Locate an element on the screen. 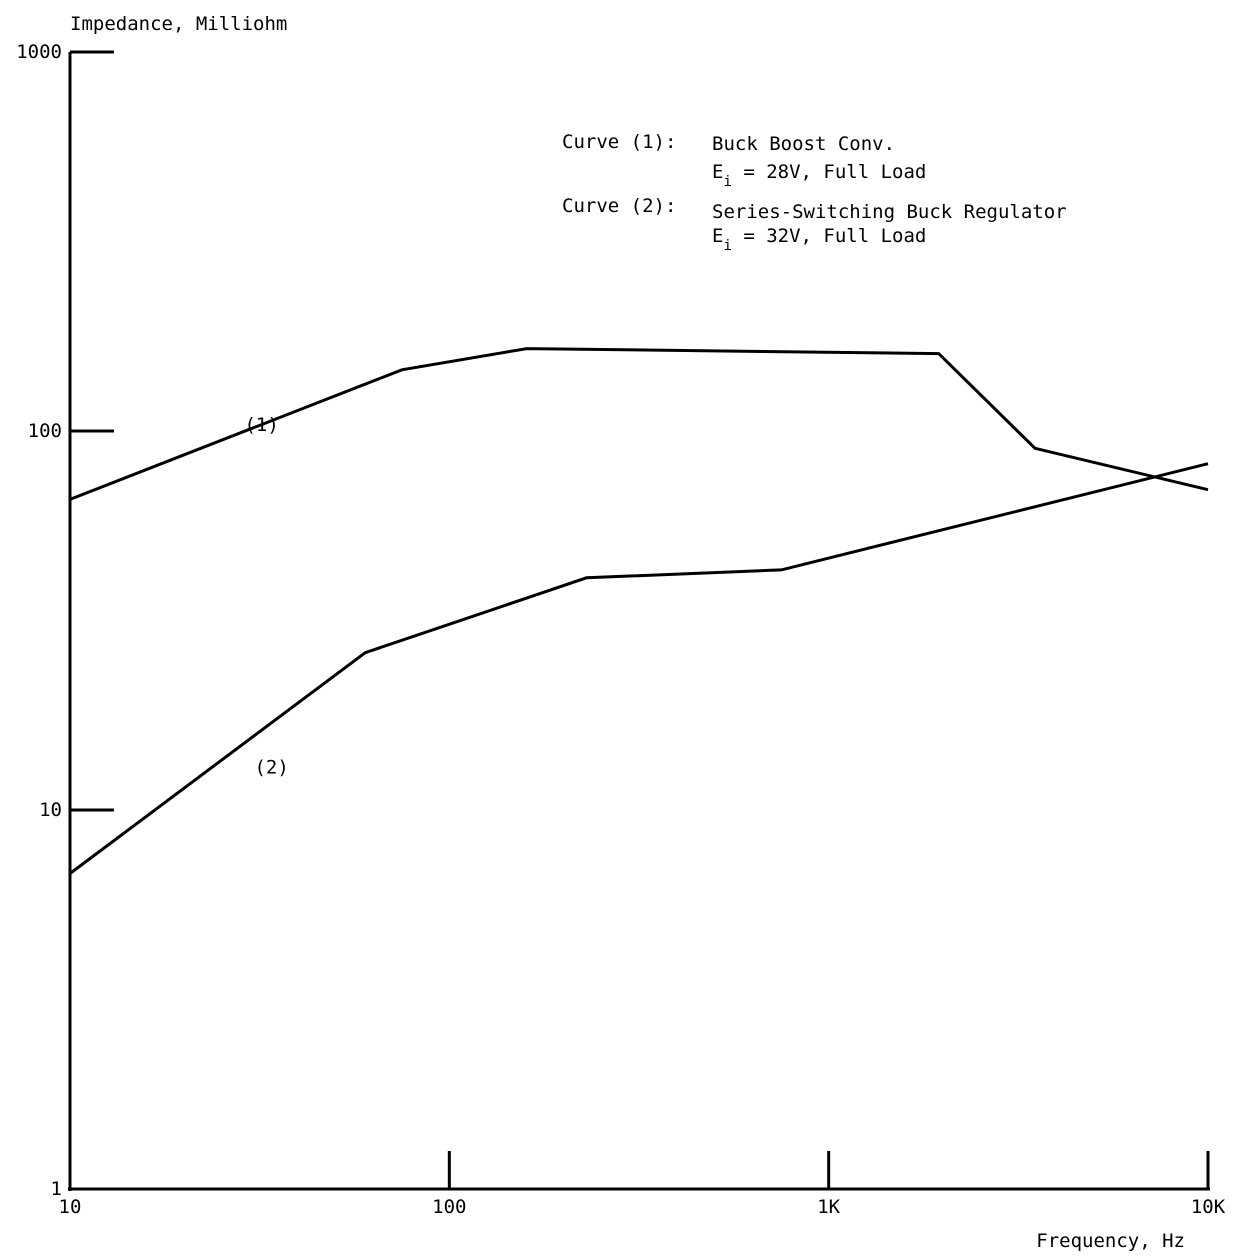 Image resolution: width=1242 pixels, height=1258 pixels. legend-curve-1-line2: Ei = 28V, Full Load is located at coordinates (819, 175).